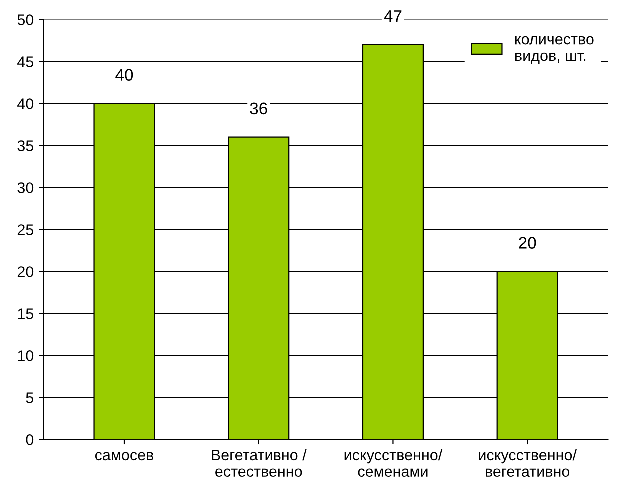 The height and width of the screenshot is (494, 627). I want to click on y-tick-label: 5, so click(30, 398).